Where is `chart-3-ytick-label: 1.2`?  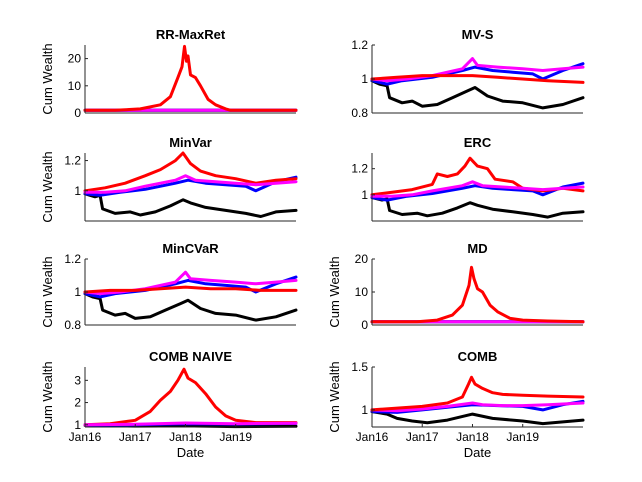
chart-3-ytick-label: 1.2 is located at coordinates (72, 161).